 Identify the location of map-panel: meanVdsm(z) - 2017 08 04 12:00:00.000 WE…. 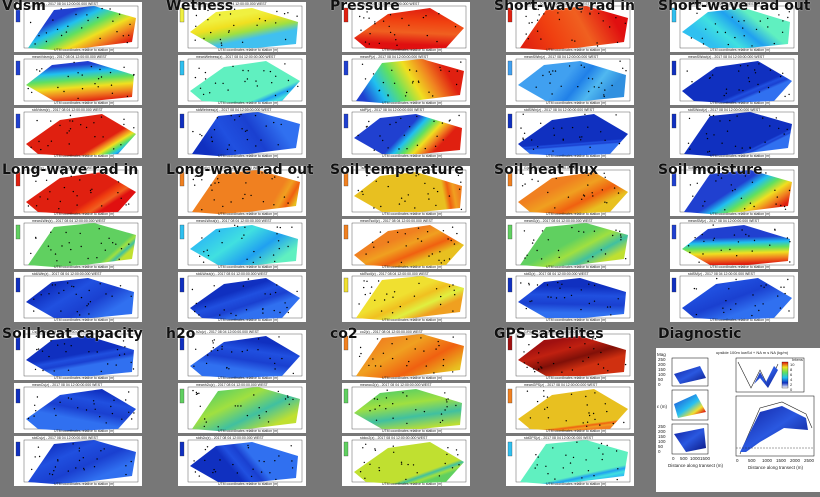
(78, 80).